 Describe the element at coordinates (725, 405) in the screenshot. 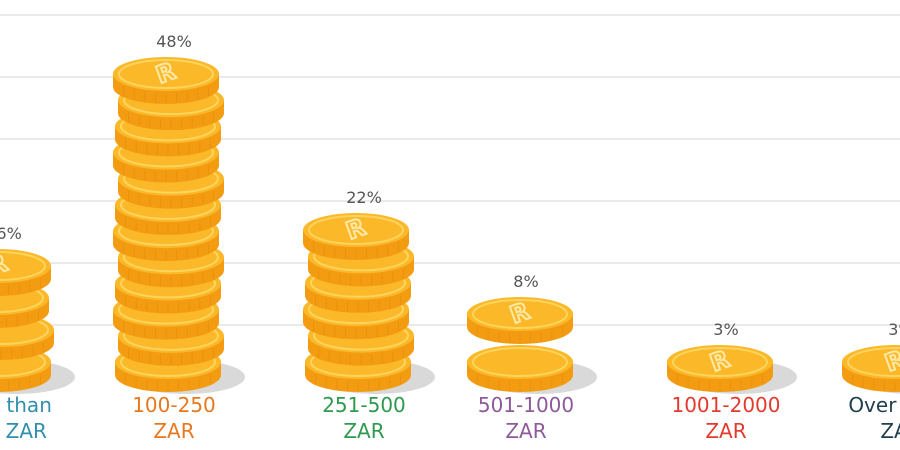

I see `category-label-line1: 1001-2000` at that location.